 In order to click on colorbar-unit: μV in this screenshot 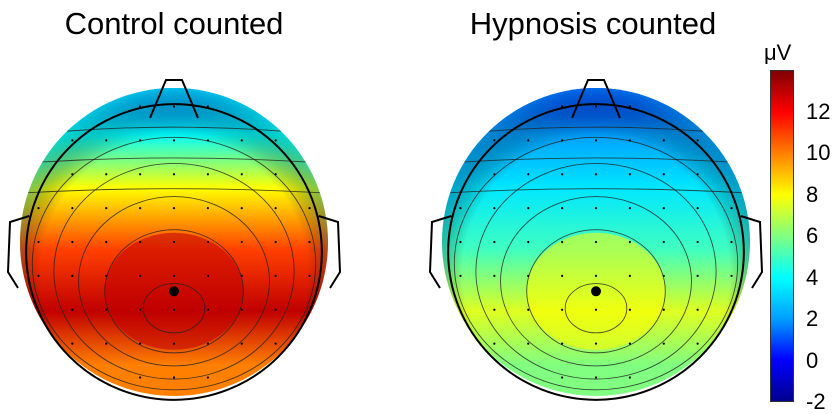, I will do `click(778, 52)`.